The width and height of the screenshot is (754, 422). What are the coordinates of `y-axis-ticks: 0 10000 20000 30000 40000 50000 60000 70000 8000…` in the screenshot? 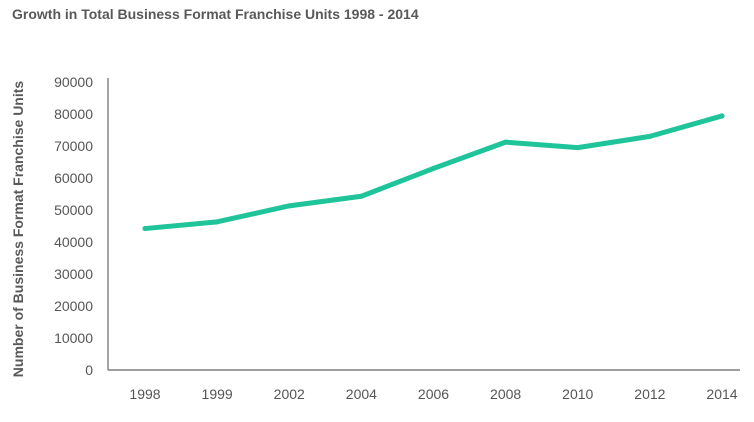 It's located at (73, 226).